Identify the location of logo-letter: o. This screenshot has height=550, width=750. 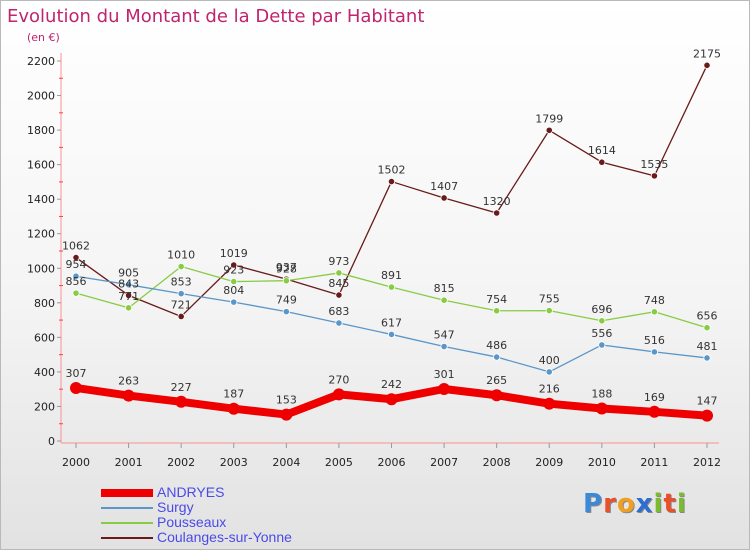
(626, 504).